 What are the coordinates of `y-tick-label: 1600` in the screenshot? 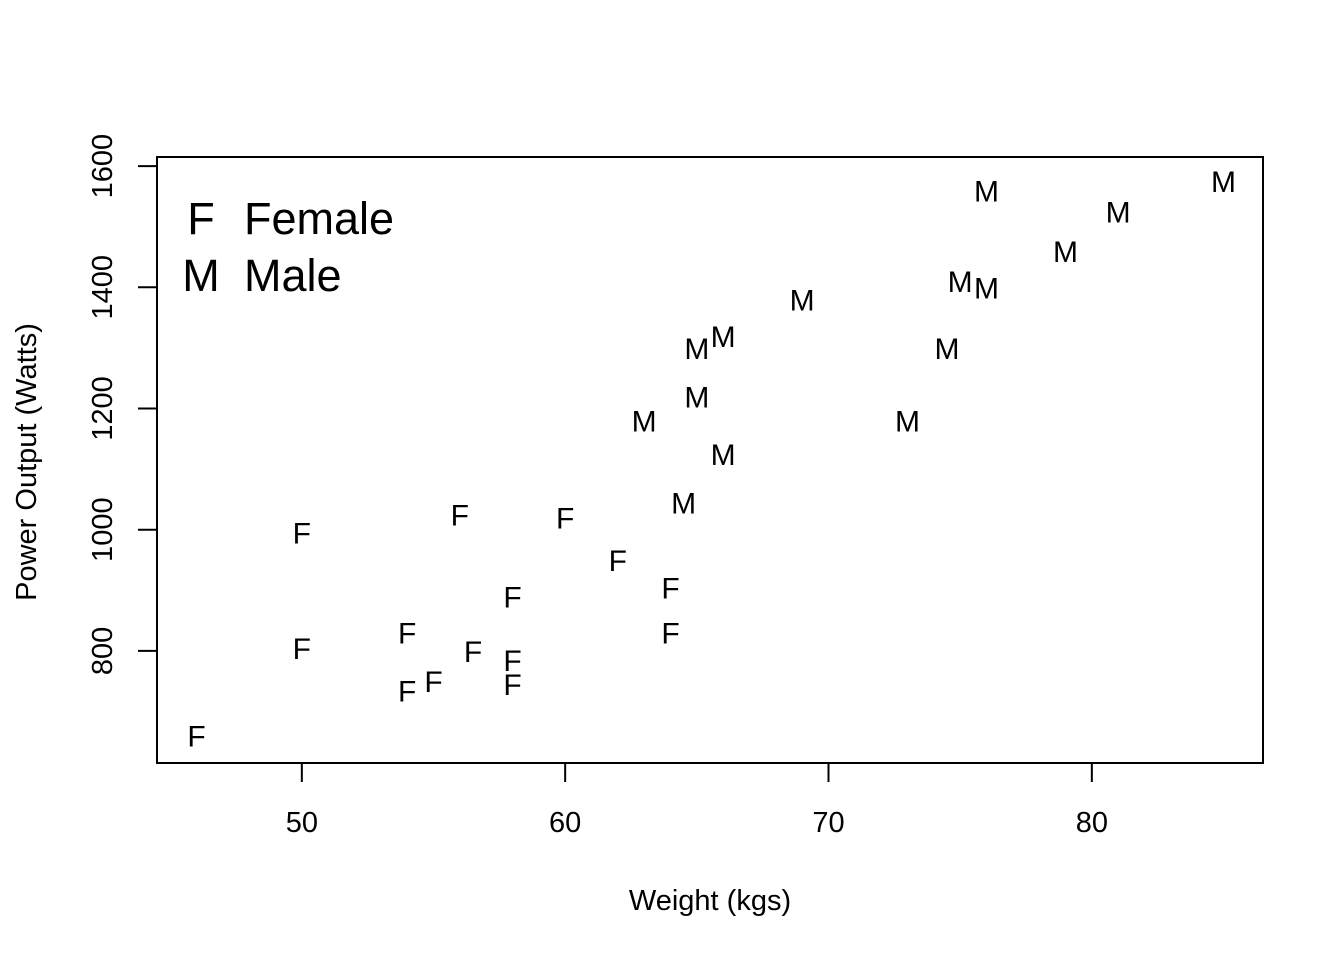 It's located at (103, 166).